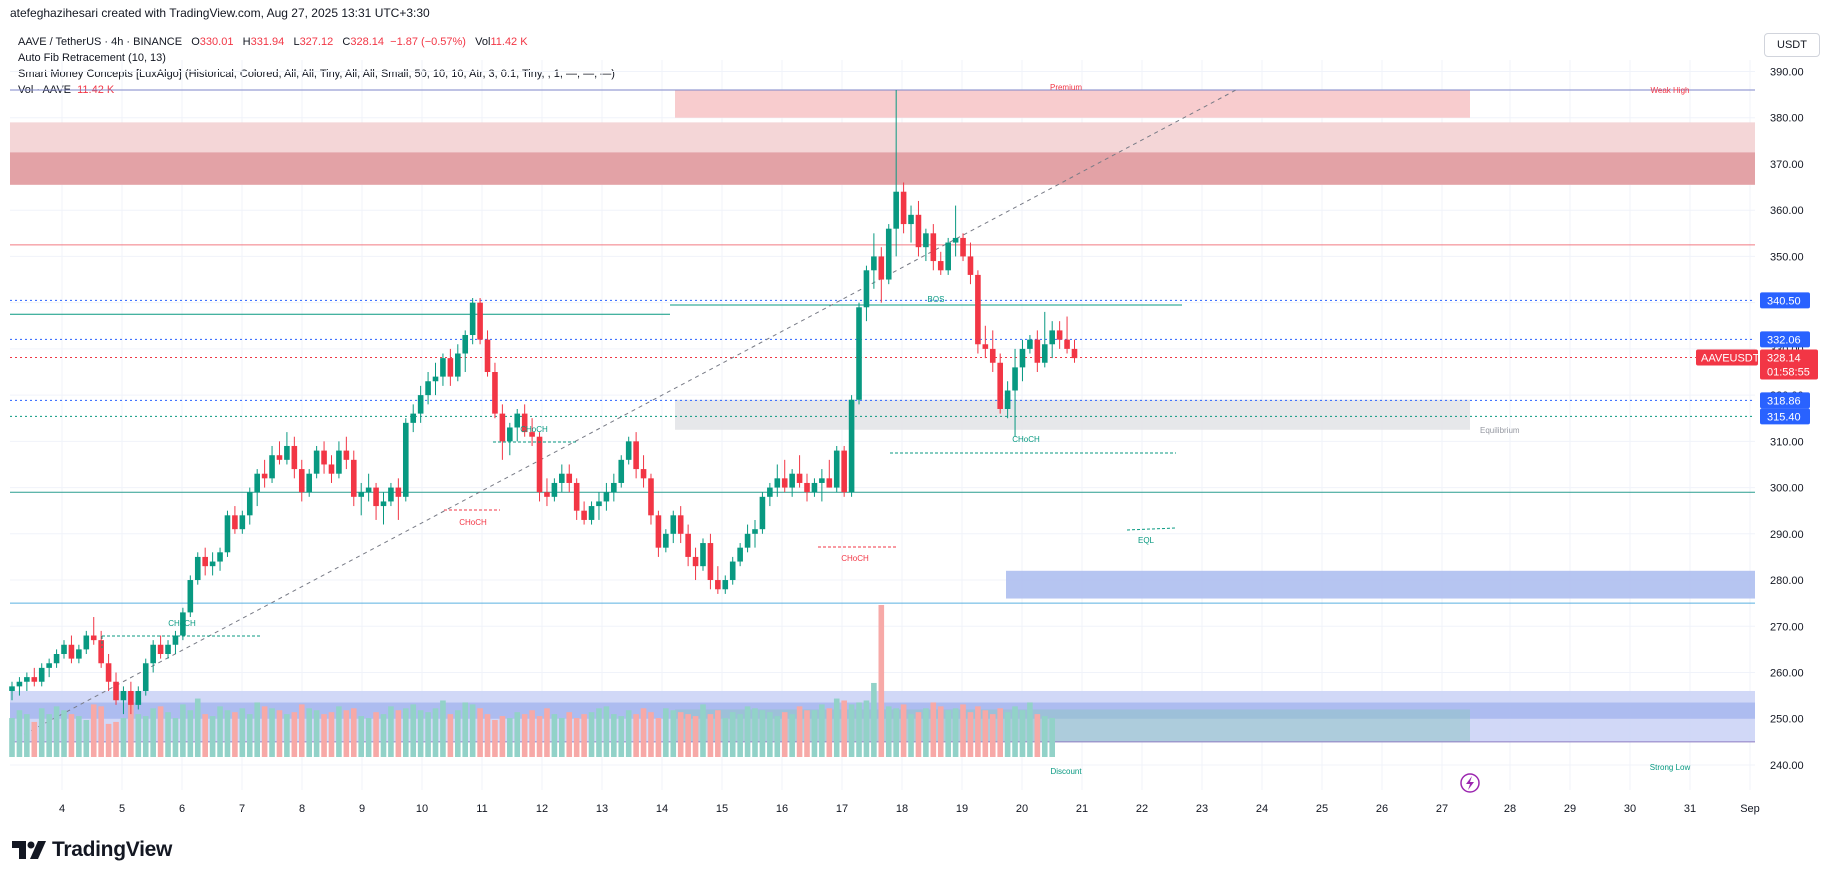 The height and width of the screenshot is (883, 1835). Describe the element at coordinates (481, 809) in the screenshot. I see `time-tick-7: 11` at that location.